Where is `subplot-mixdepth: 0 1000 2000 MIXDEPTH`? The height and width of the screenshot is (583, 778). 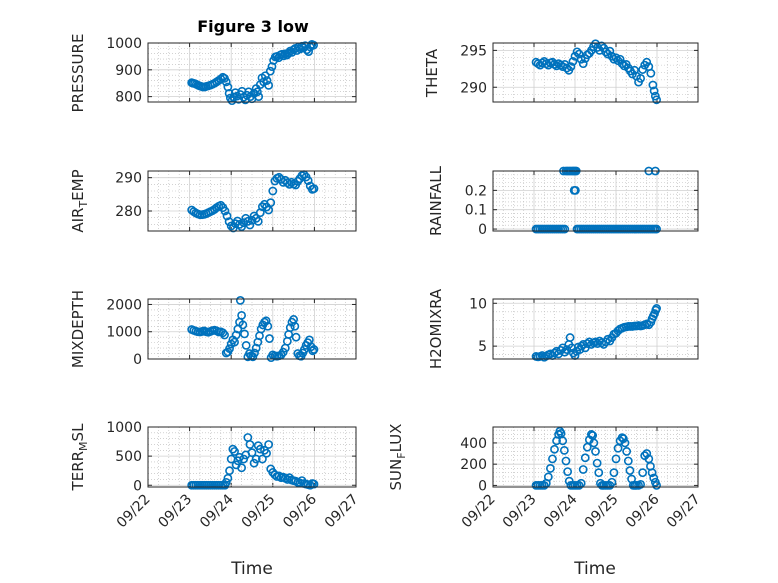
subplot-mixdepth: 0 1000 2000 MIXDEPTH is located at coordinates (213, 329).